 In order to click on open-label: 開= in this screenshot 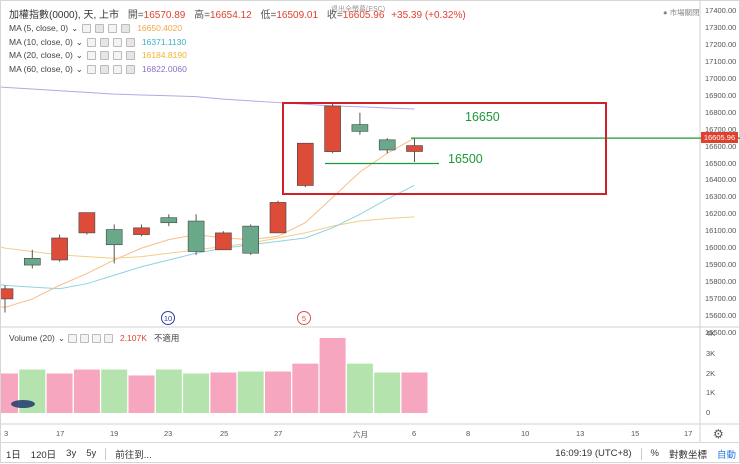, I will do `click(135, 15)`.